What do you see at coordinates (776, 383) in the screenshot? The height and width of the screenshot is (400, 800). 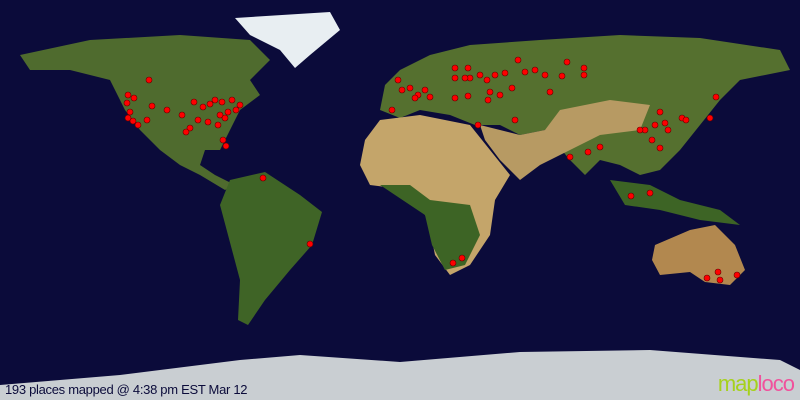 I see `logo-part-loco: loco` at bounding box center [776, 383].